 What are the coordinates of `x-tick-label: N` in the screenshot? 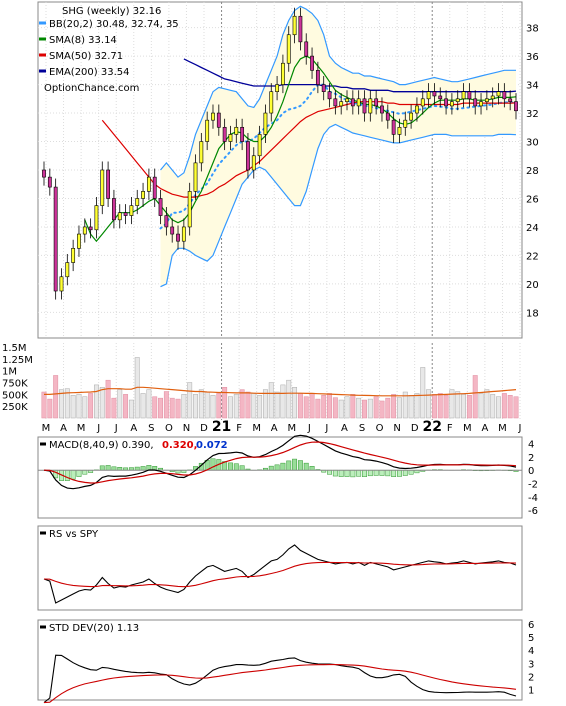 It's located at (186, 428).